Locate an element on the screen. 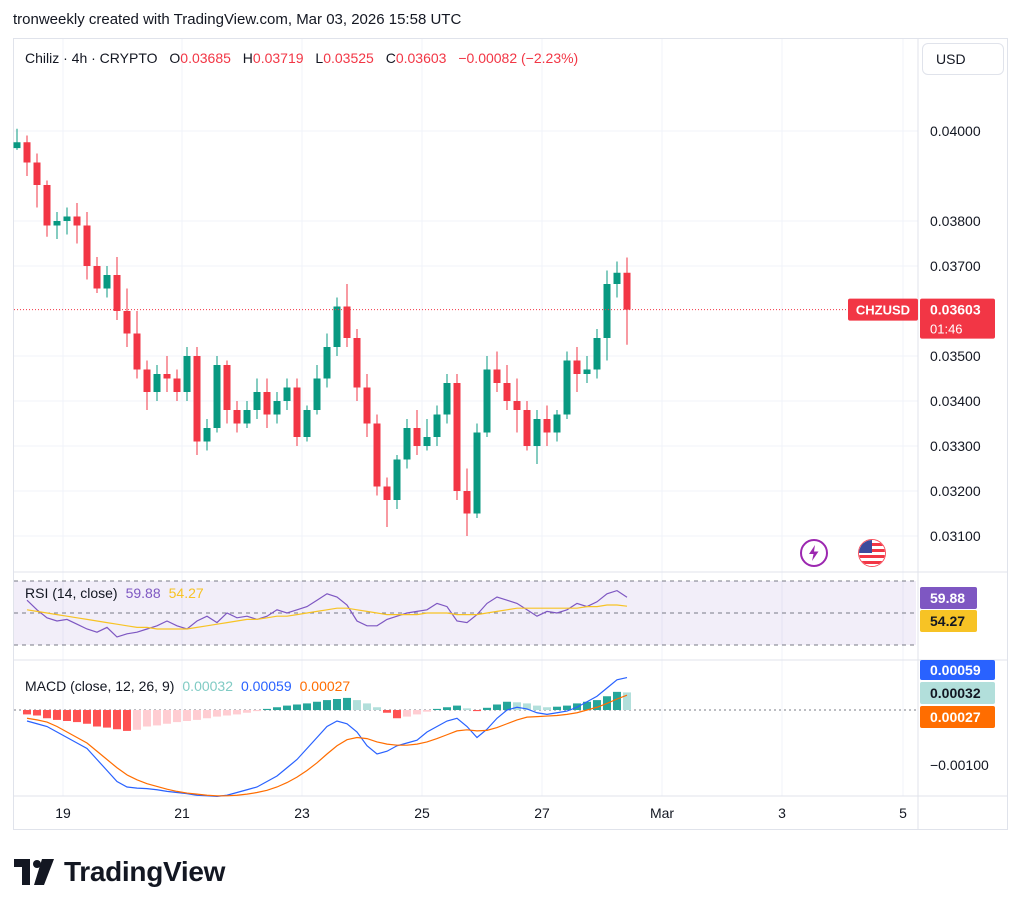  high-label: H is located at coordinates (247, 58).